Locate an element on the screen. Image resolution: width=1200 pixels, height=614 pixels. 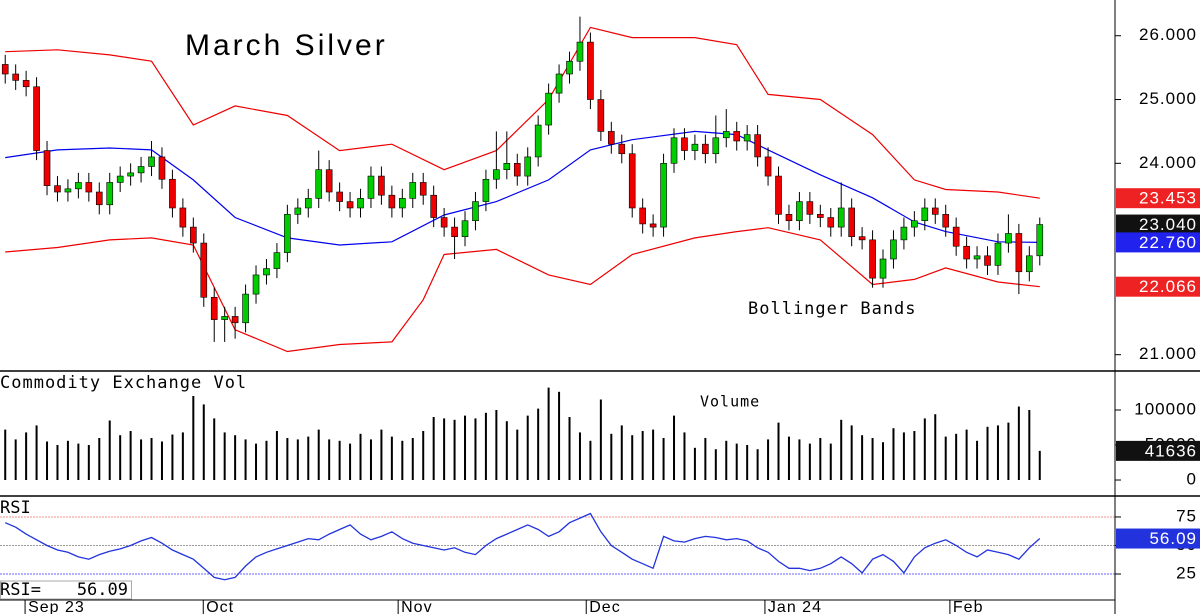
y-tick-label: 21.000 is located at coordinates (1168, 353).